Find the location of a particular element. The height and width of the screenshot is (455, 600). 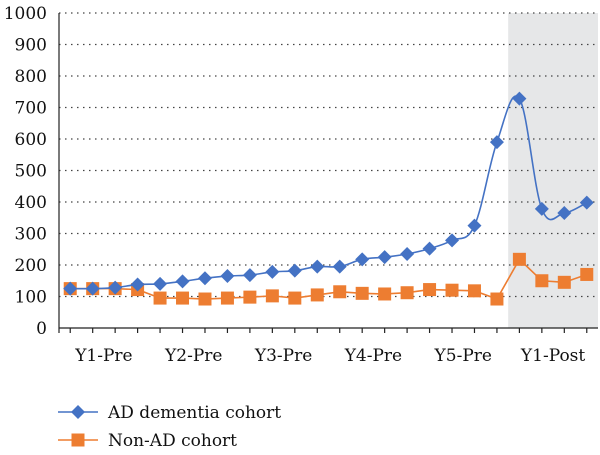

y-tick-label-800: 800 is located at coordinates (31, 77).